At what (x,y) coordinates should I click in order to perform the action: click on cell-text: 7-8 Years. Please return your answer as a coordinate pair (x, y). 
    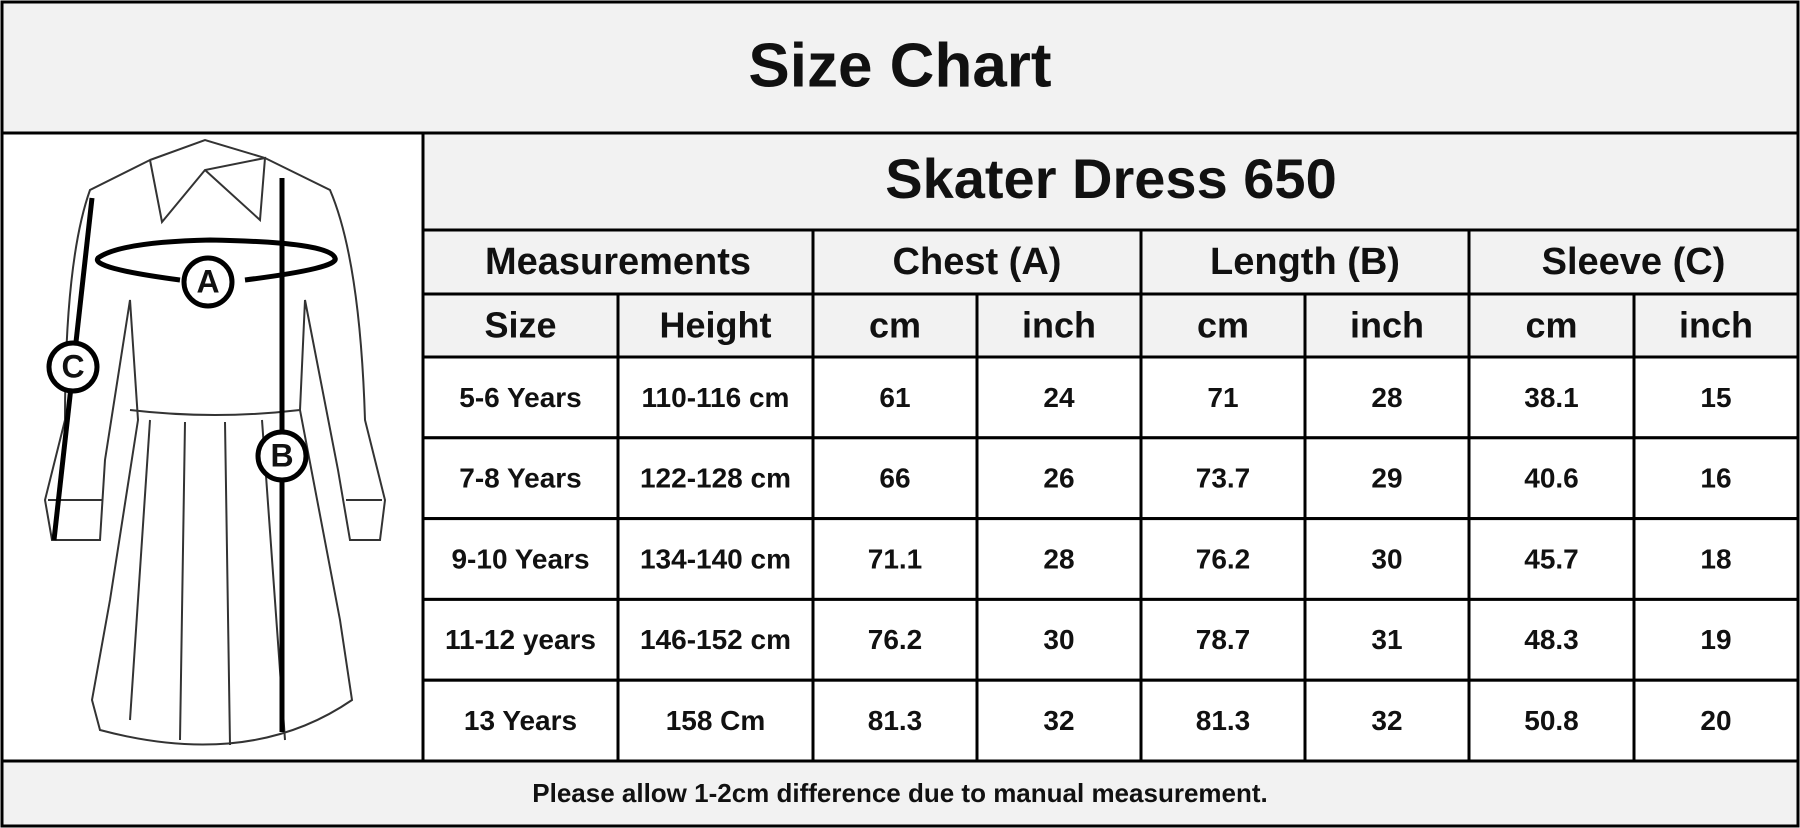
    Looking at the image, I should click on (520, 478).